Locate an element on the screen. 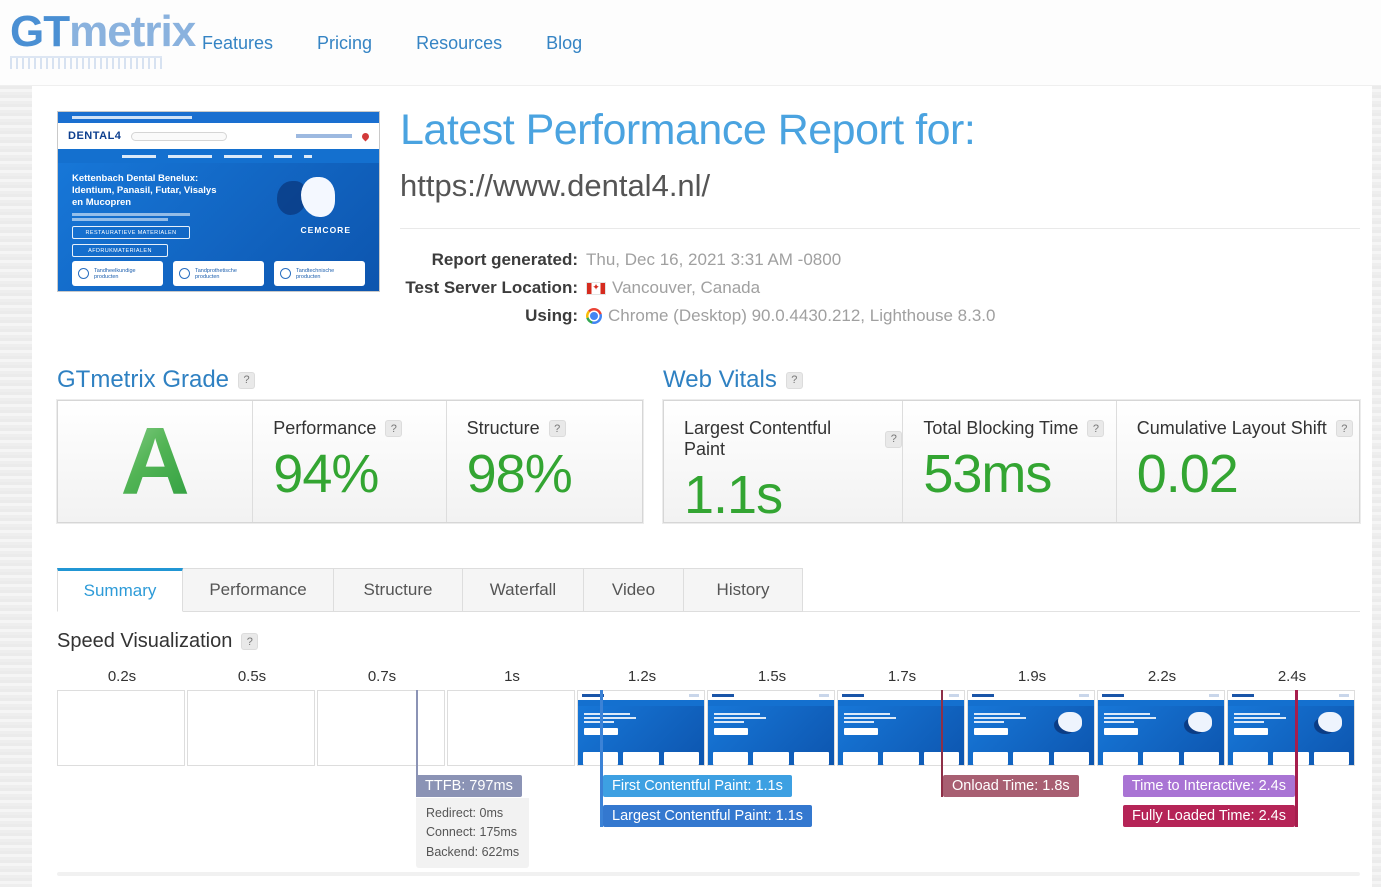  timeline-label: 1.9s is located at coordinates (1032, 676).